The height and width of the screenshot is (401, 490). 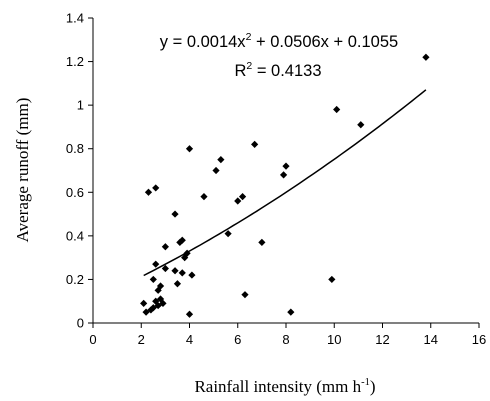 I want to click on x-tick-label: 12, so click(x=382, y=339).